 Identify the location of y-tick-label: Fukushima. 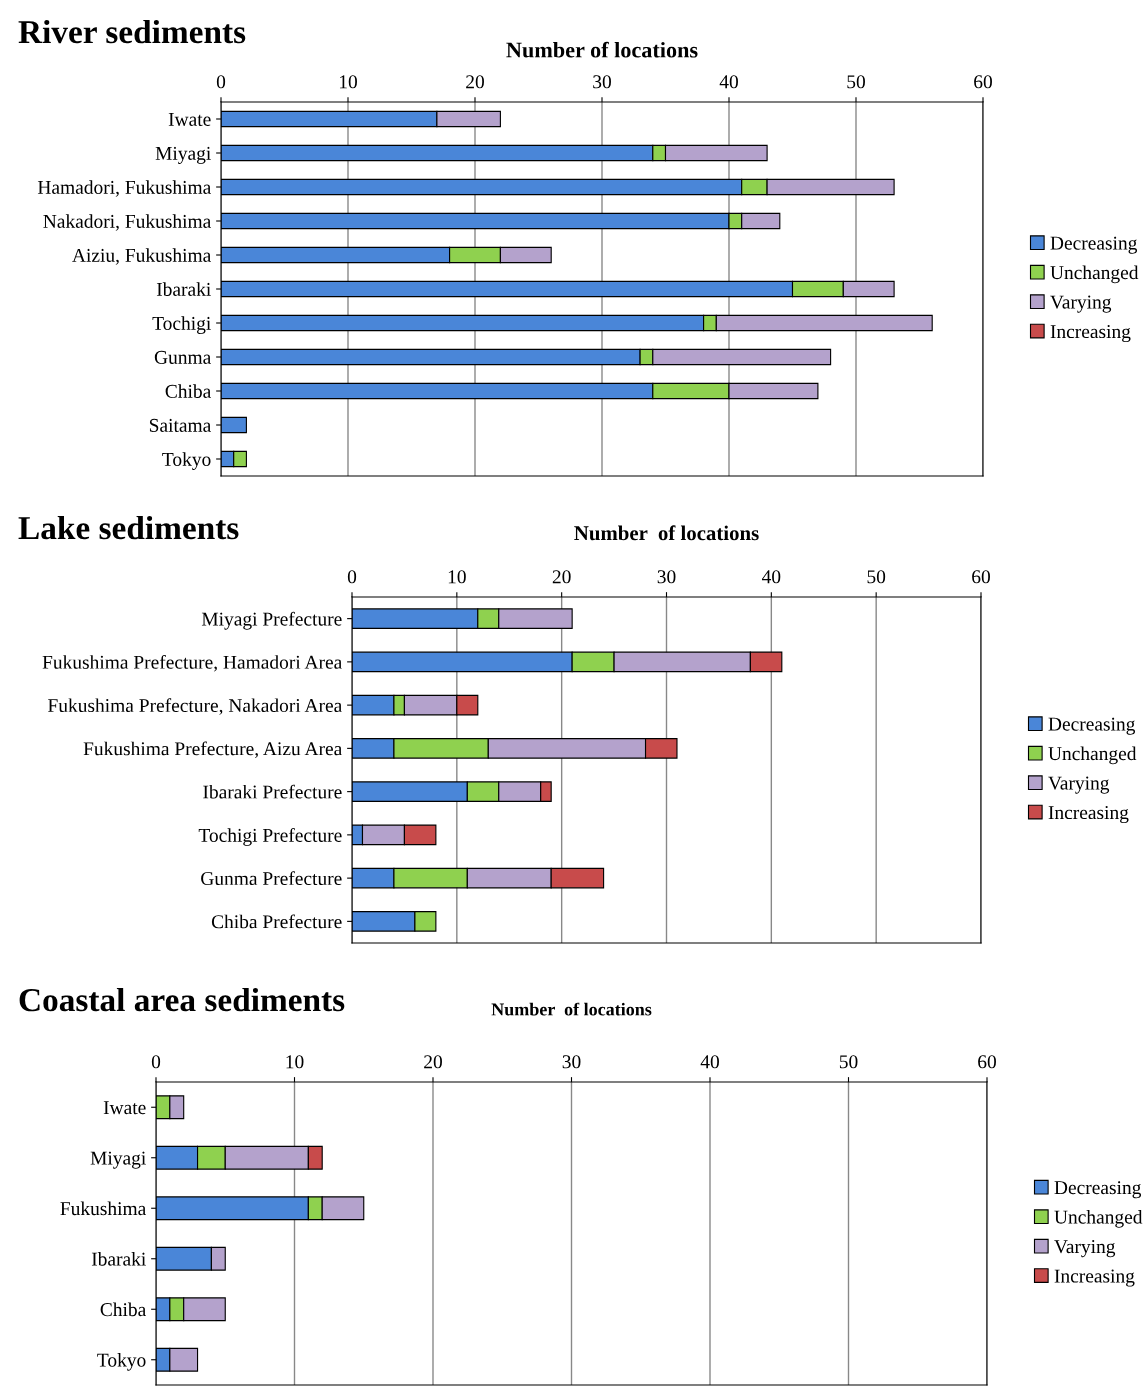
(103, 1208).